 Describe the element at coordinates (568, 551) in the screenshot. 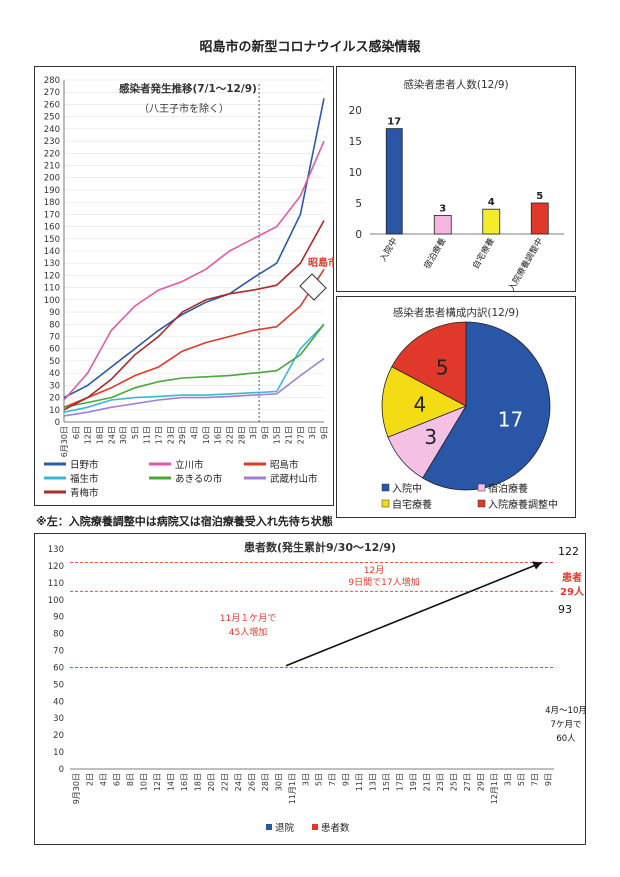

I see `annotation-text: 122` at that location.